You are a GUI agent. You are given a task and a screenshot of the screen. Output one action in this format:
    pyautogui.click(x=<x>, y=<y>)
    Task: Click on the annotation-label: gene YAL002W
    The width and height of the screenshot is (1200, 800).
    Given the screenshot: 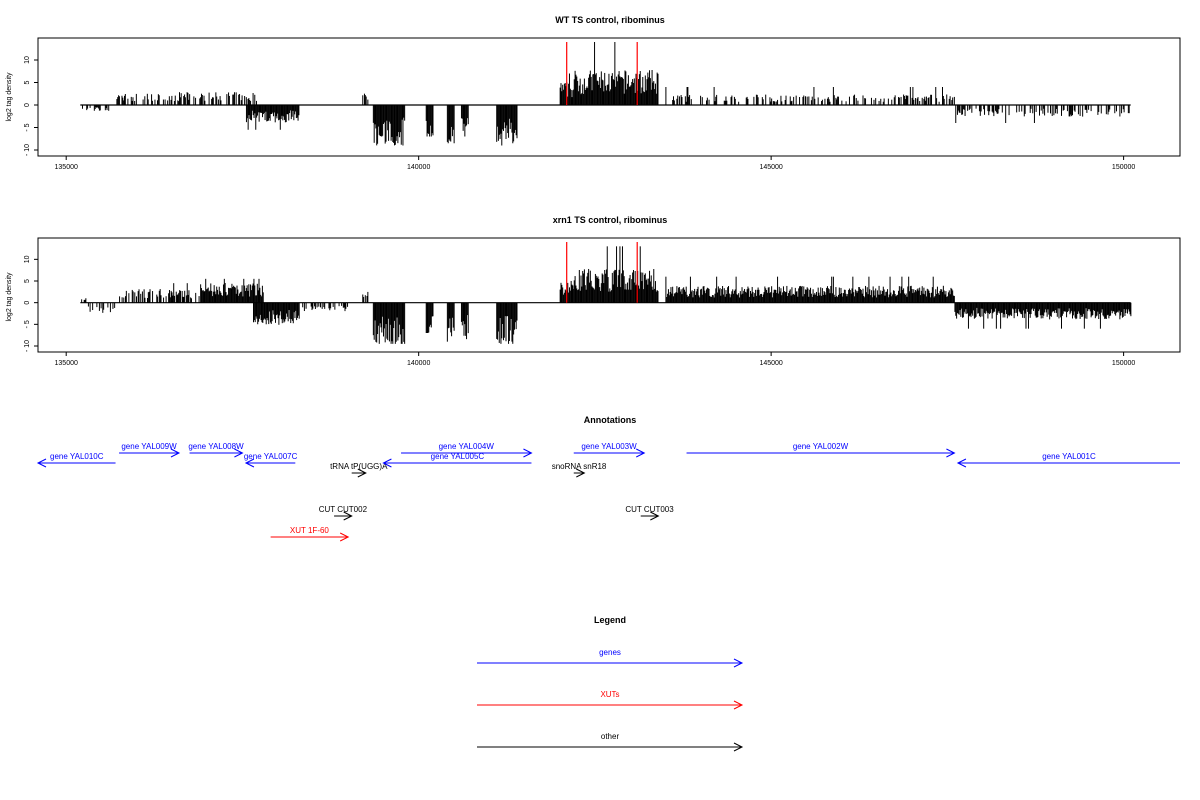 What is the action you would take?
    pyautogui.click(x=821, y=446)
    